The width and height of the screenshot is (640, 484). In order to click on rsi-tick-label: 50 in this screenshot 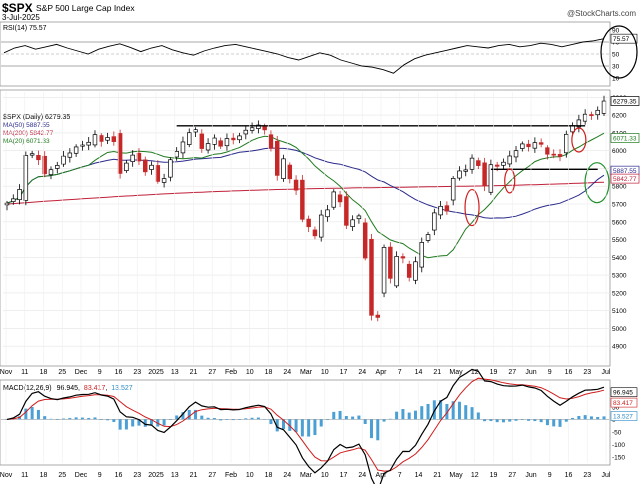, I will do `click(616, 55)`.